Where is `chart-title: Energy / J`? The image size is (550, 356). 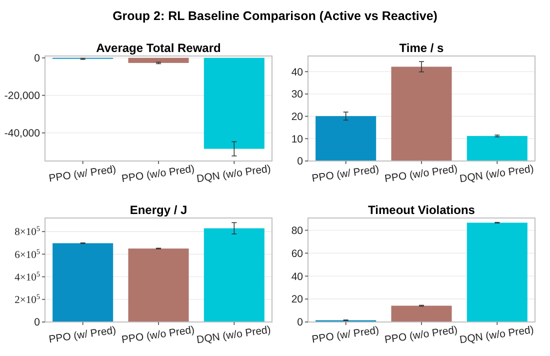
chart-title: Energy / J is located at coordinates (159, 210).